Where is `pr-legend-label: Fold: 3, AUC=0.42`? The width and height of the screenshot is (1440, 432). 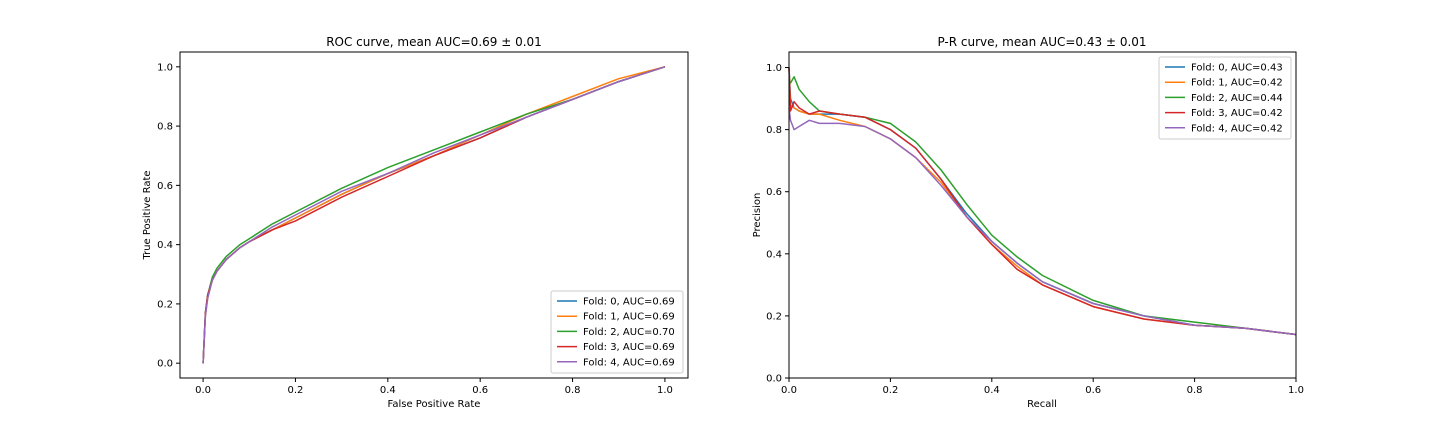
pr-legend-label: Fold: 3, AUC=0.42 is located at coordinates (1237, 113).